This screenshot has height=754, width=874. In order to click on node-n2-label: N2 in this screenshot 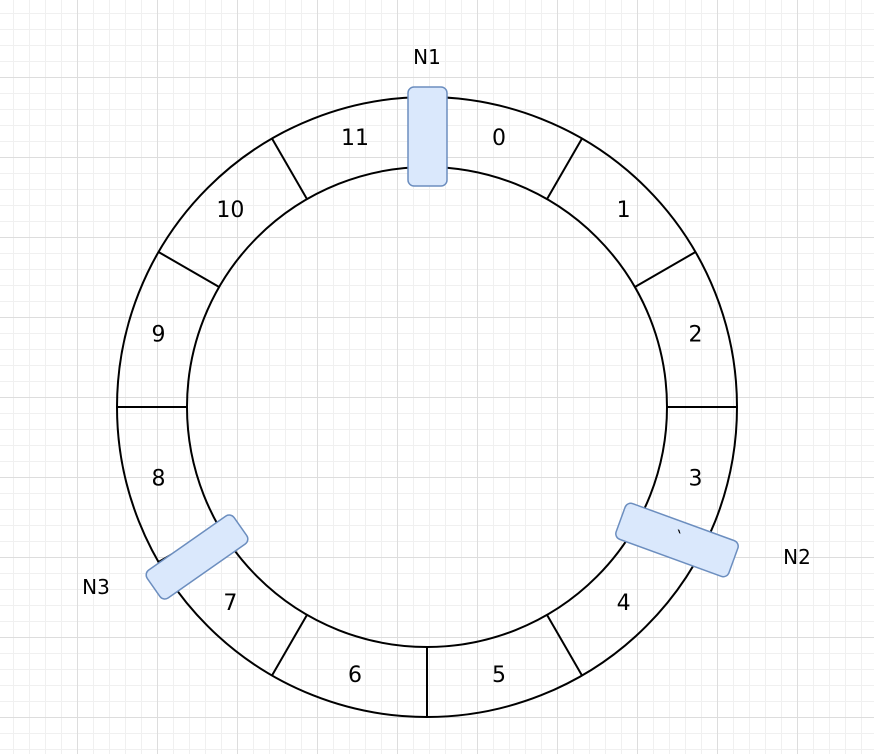, I will do `click(797, 557)`.